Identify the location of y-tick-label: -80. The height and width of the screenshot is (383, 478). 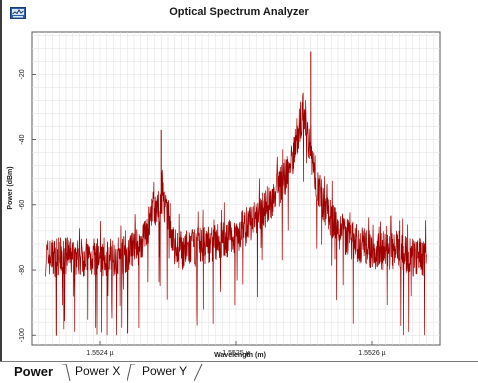
(22, 270).